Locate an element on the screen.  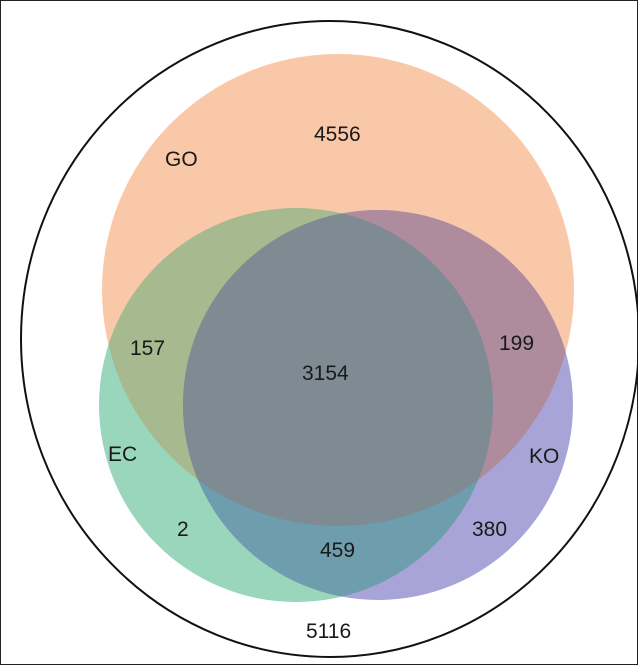
outside-count: 5116 is located at coordinates (328, 631).